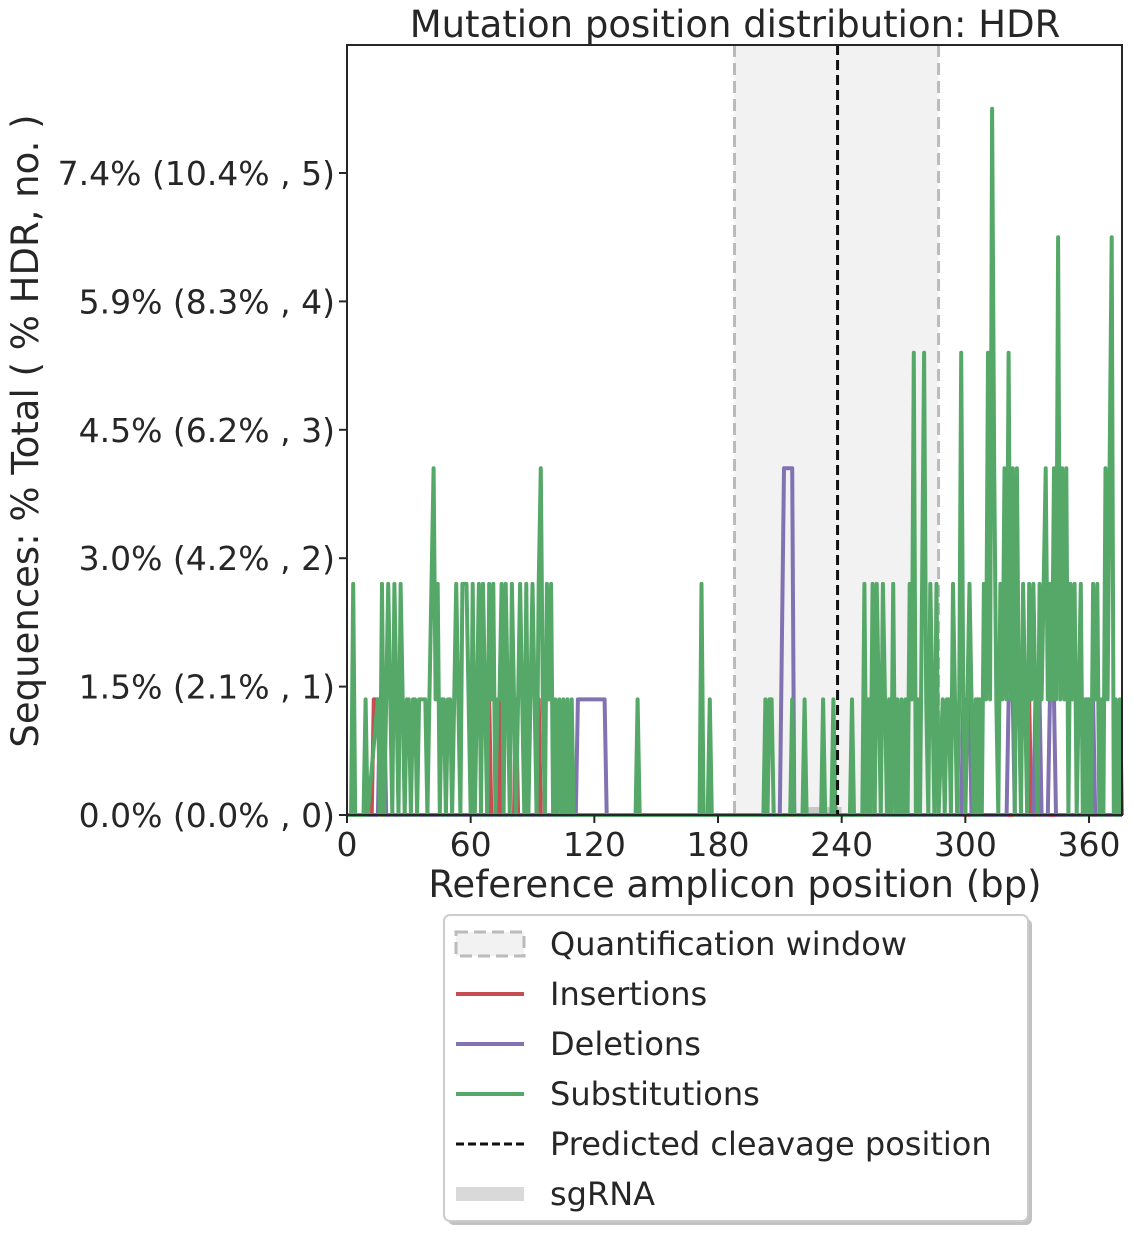  Describe the element at coordinates (471, 844) in the screenshot. I see `x-tick-label: 60` at that location.